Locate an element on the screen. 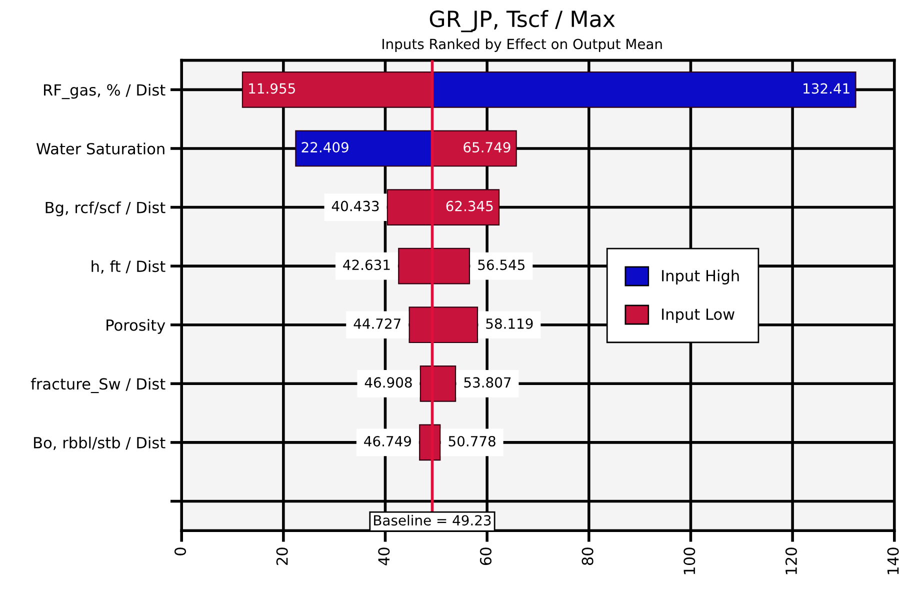 The height and width of the screenshot is (603, 908). y-tick-label: Porosity is located at coordinates (136, 326).